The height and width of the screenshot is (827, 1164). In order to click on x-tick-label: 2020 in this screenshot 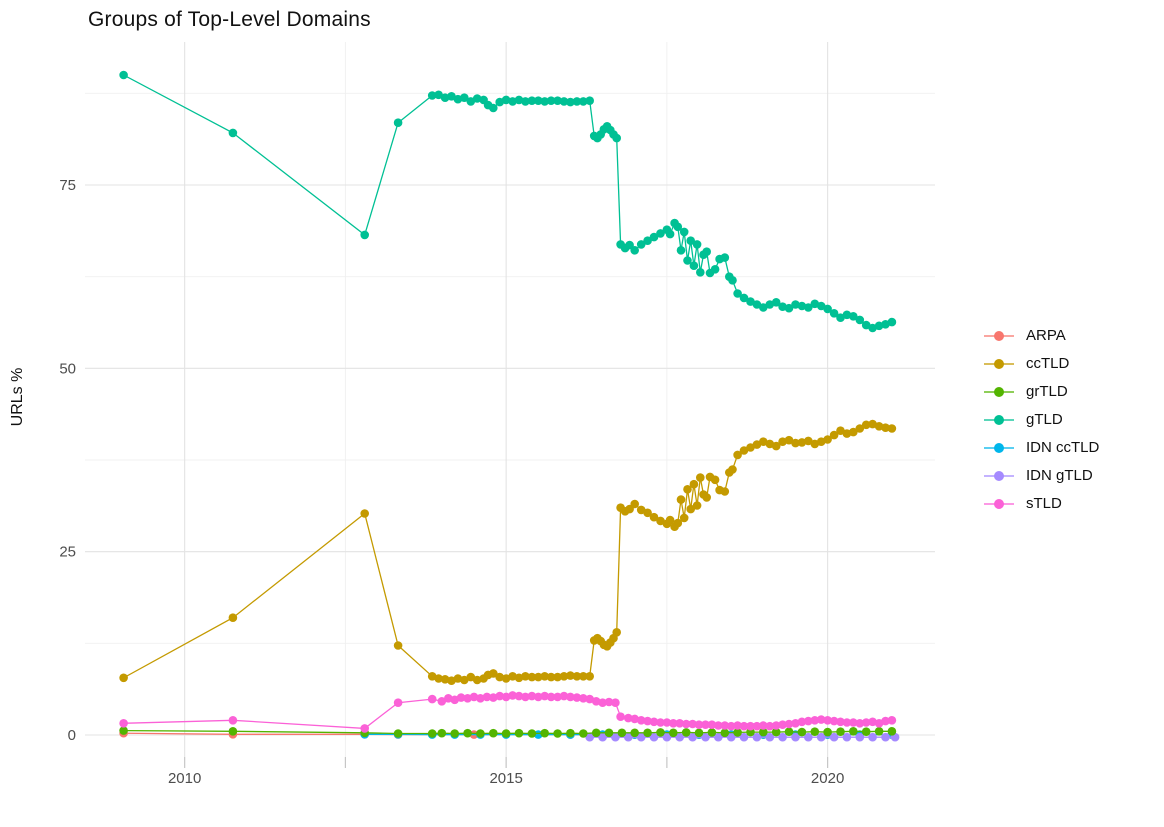, I will do `click(827, 778)`.